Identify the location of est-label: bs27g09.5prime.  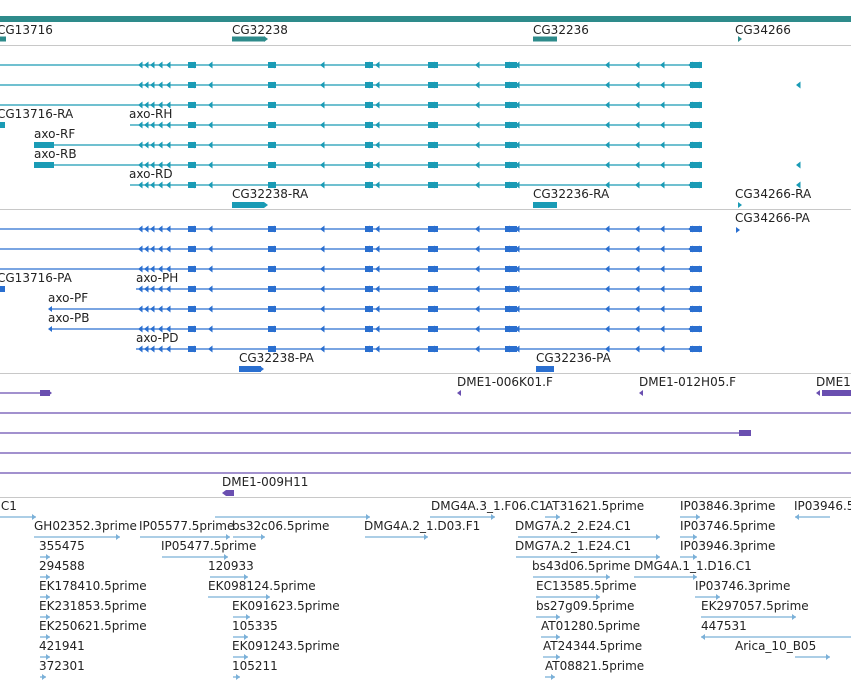
(585, 606).